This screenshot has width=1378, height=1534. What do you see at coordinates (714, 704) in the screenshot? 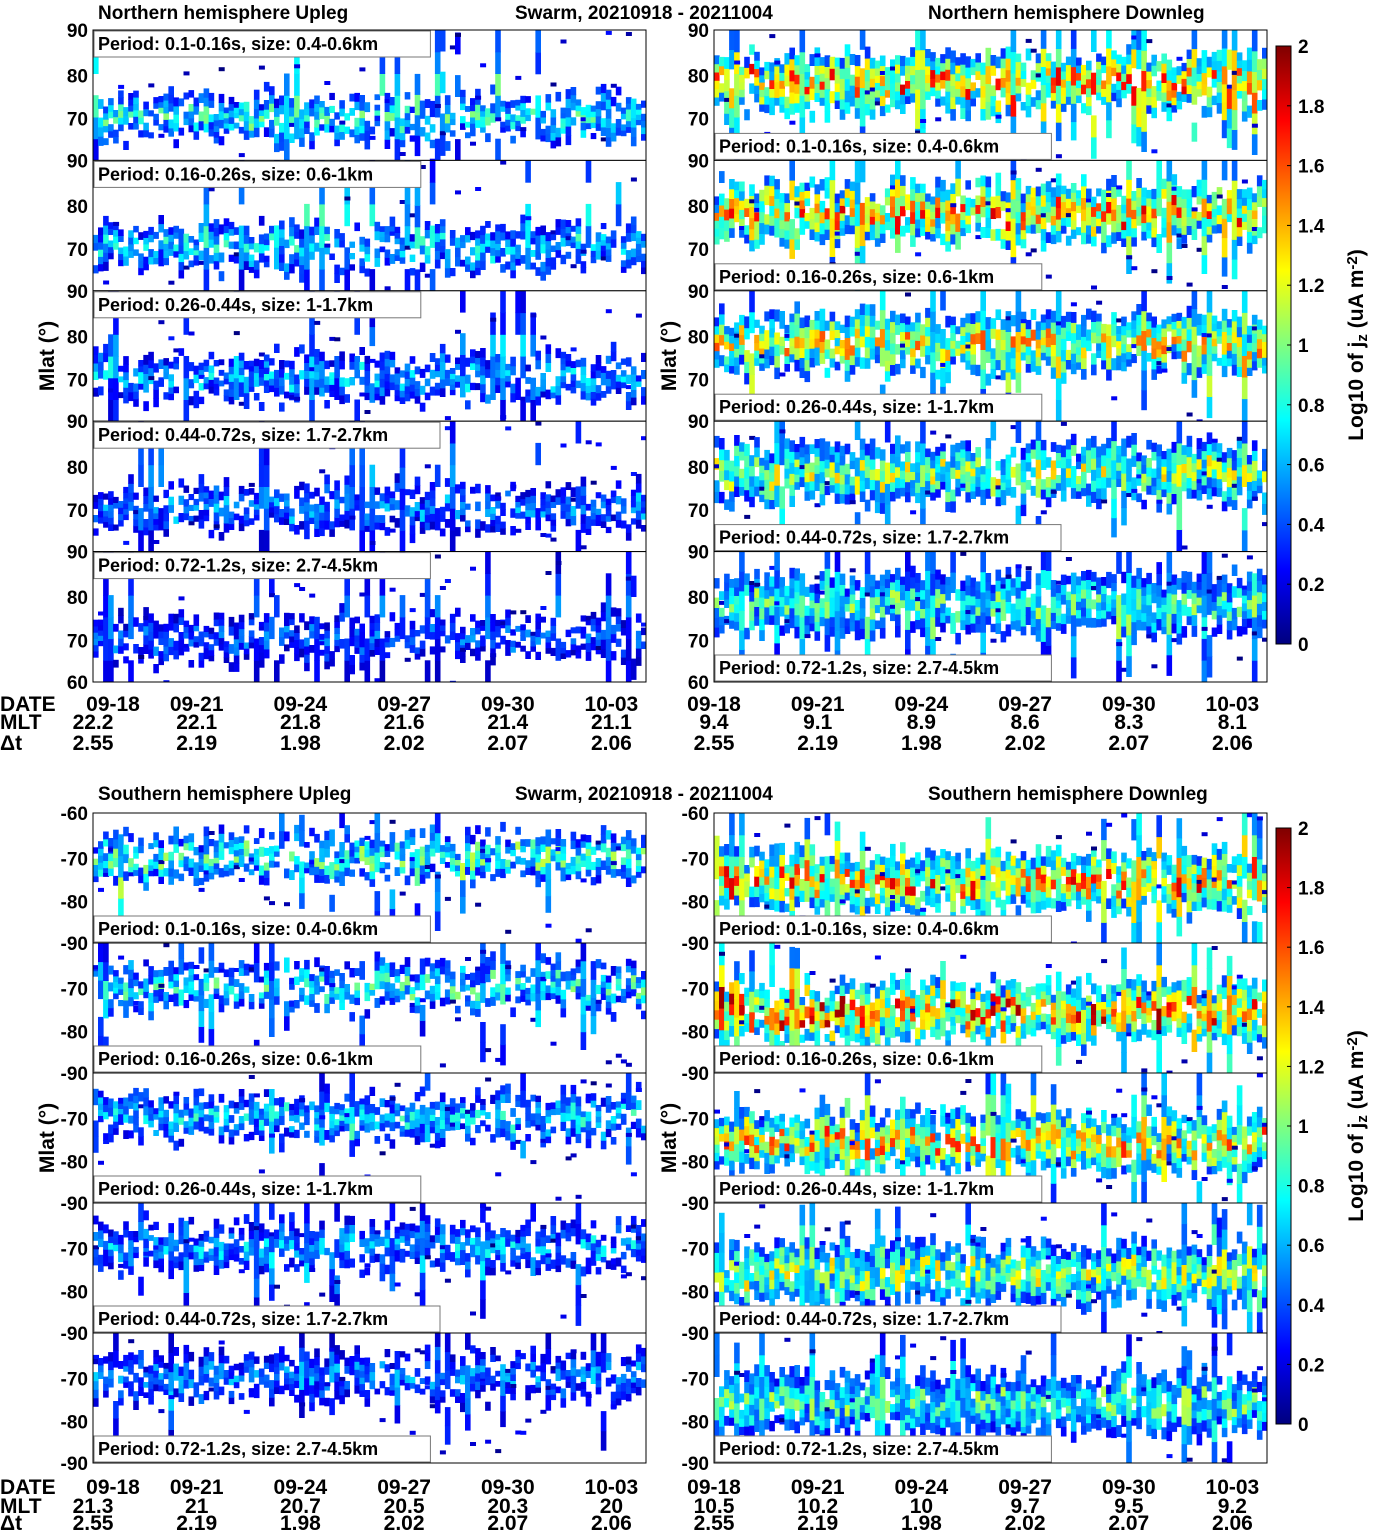
I see `x-tick-label: 09-18` at bounding box center [714, 704].